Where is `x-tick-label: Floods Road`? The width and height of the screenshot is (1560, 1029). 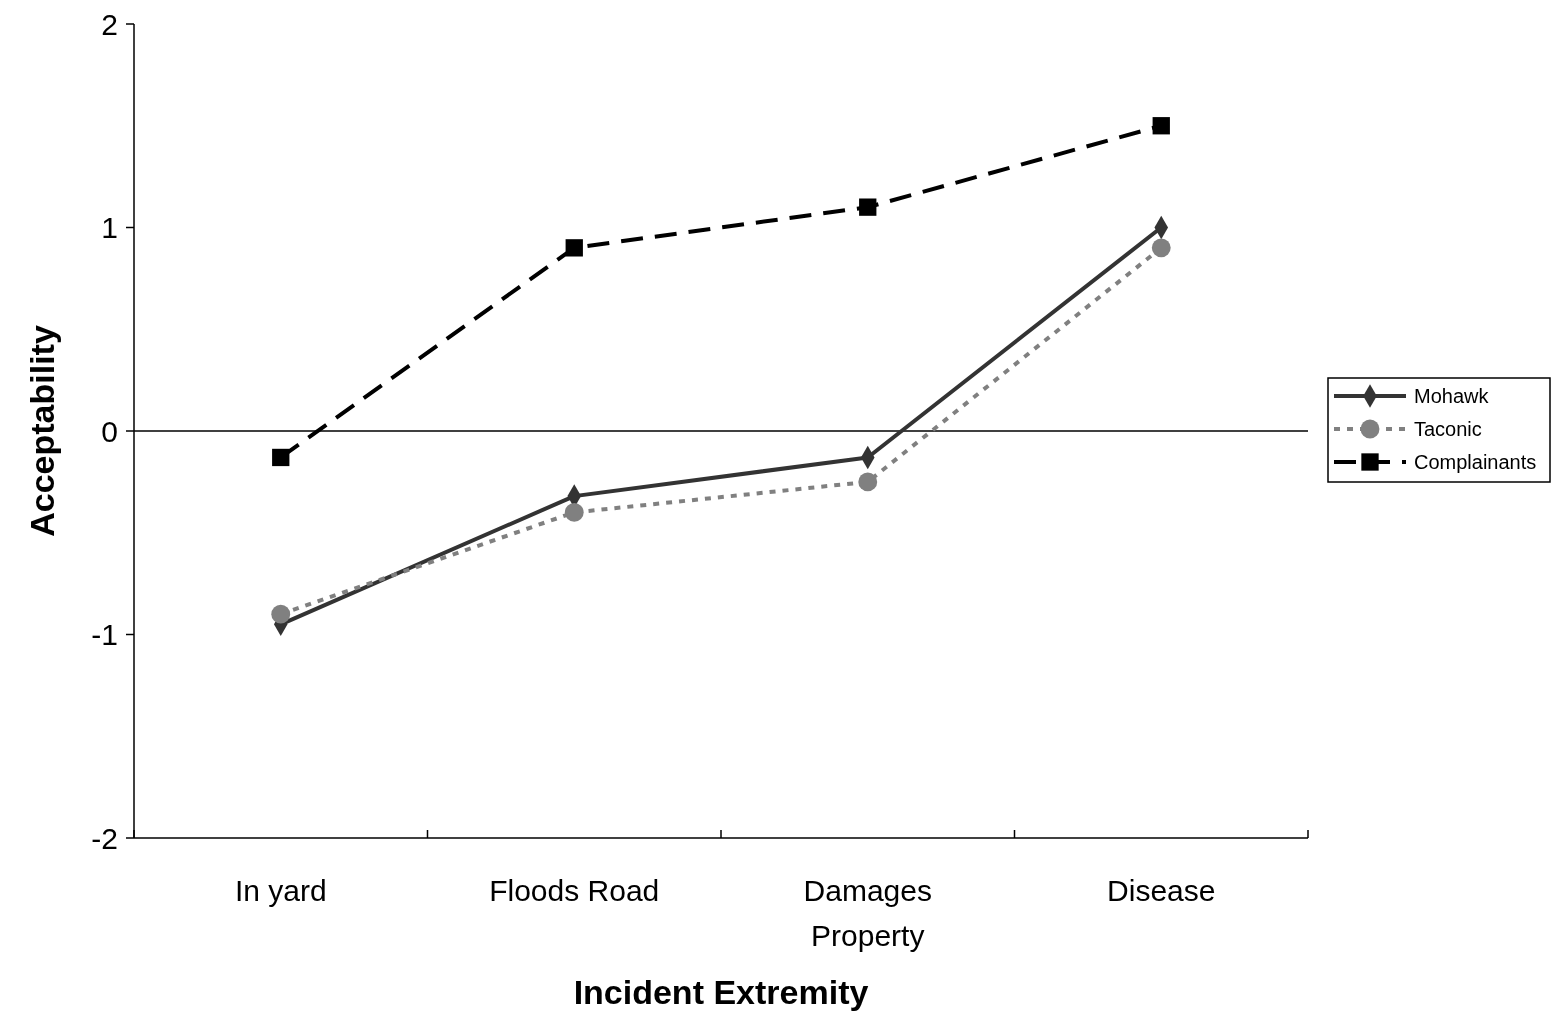
x-tick-label: Floods Road is located at coordinates (574, 890).